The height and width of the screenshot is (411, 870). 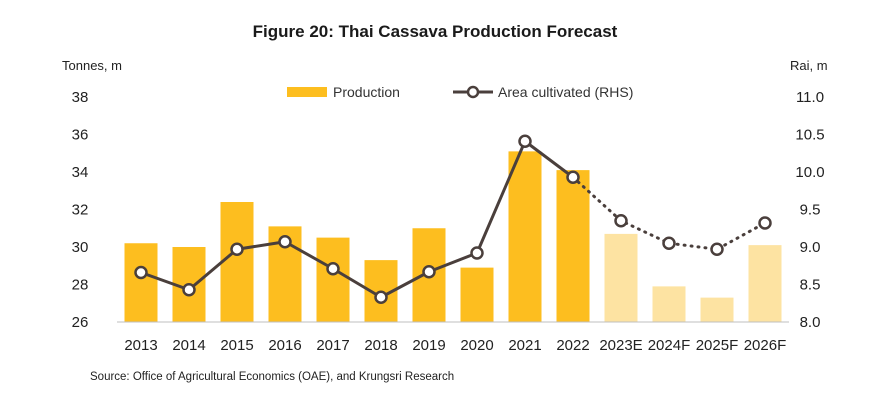 I want to click on left-tick-label: 30, so click(x=80, y=247).